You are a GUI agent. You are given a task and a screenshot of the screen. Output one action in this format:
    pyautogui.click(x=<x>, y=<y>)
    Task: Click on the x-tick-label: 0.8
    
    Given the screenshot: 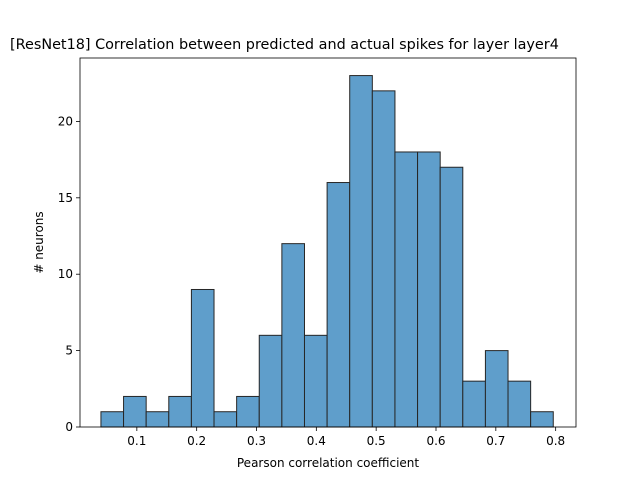 What is the action you would take?
    pyautogui.click(x=555, y=441)
    